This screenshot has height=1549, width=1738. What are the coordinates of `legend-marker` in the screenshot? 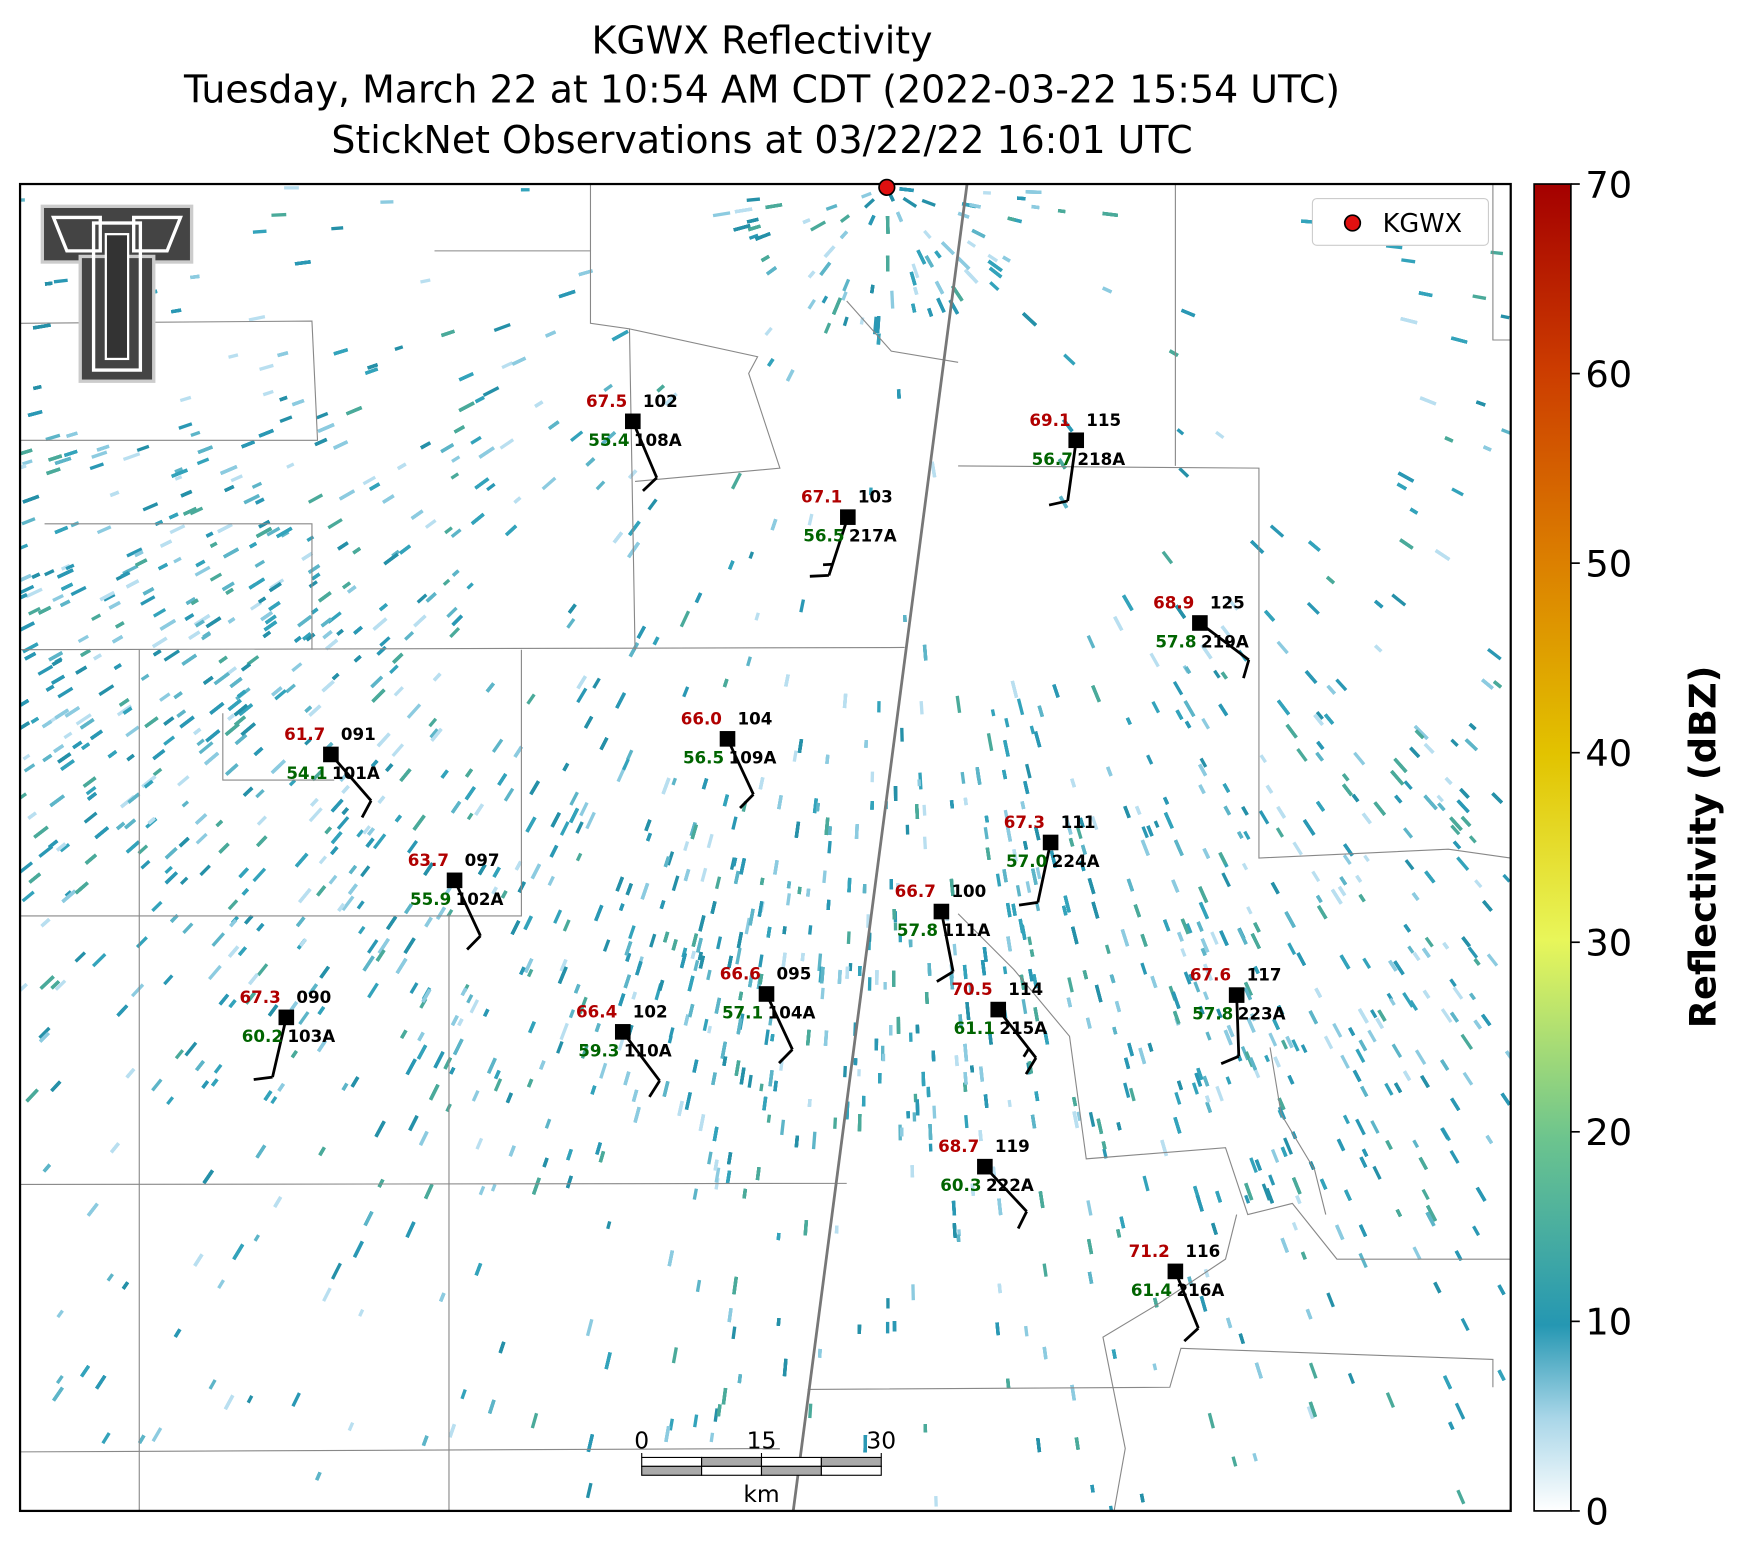 It's located at (1352, 223).